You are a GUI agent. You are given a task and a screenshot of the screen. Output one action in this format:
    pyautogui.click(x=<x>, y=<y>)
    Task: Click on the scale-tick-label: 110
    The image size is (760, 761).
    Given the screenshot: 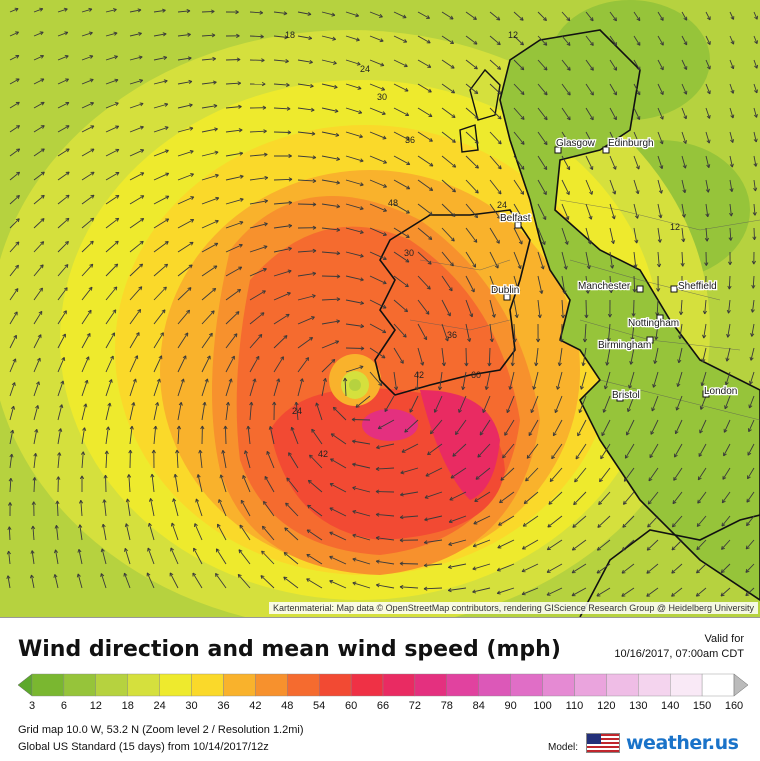 What is the action you would take?
    pyautogui.click(x=575, y=706)
    